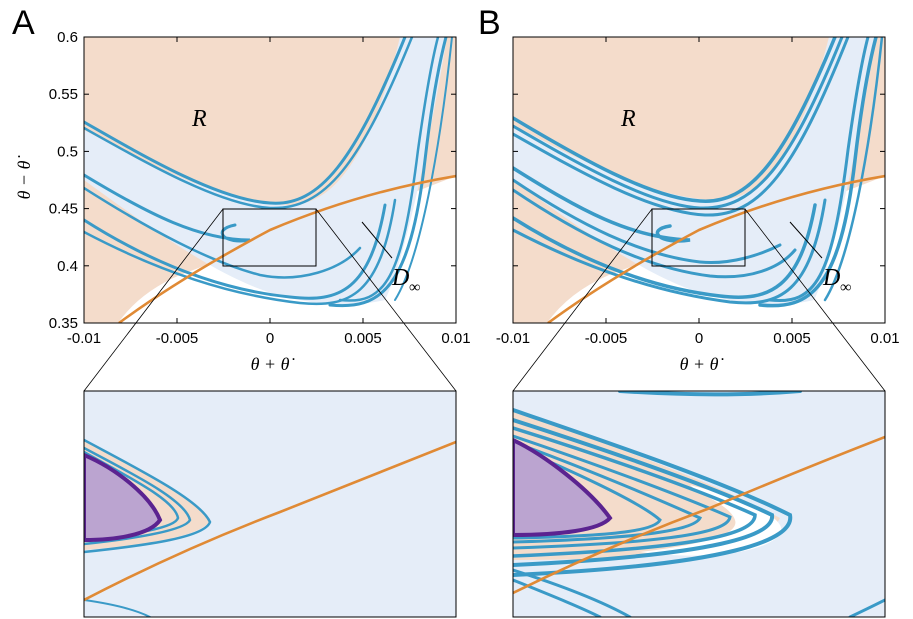 This screenshot has width=913, height=619. What do you see at coordinates (24, 177) in the screenshot?
I see `y-axis-label-a: θ − θ̇` at bounding box center [24, 177].